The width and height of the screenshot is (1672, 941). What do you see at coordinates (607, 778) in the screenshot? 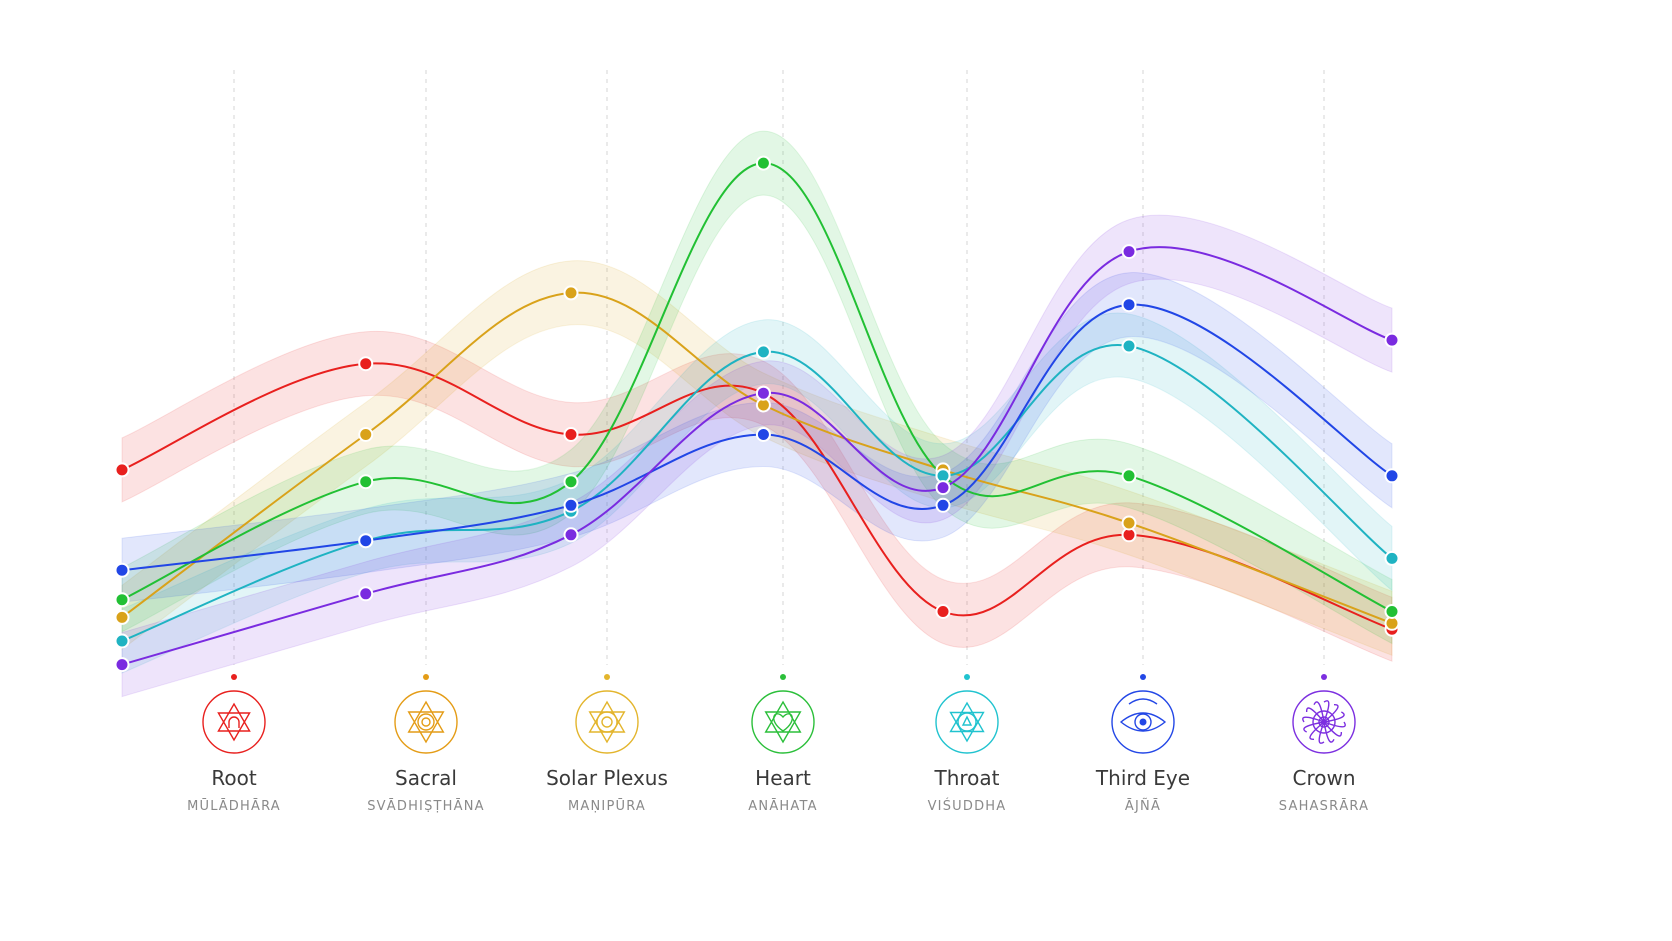
I see `tick-label-solar-plexus: Solar Plexus` at bounding box center [607, 778].